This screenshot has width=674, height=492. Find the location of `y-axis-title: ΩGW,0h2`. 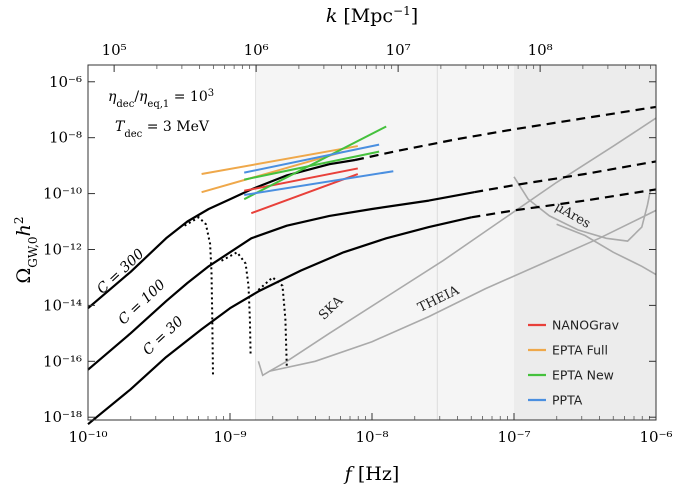

y-axis-title: ΩGW,0h2 is located at coordinates (26, 250).